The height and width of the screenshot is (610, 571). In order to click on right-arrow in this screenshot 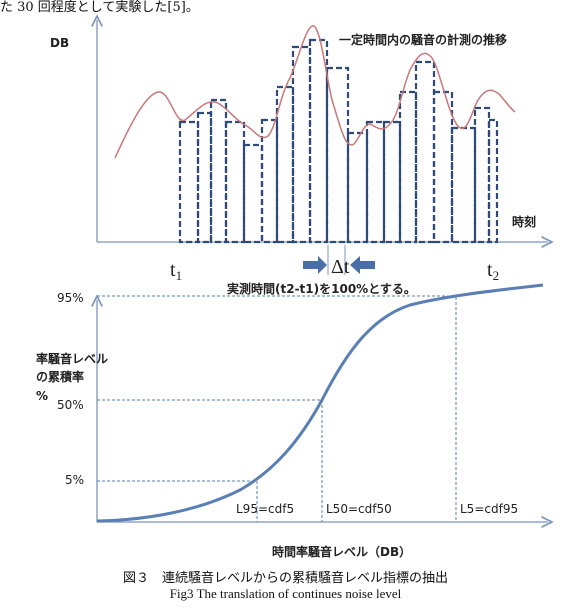, I will do `click(315, 265)`.